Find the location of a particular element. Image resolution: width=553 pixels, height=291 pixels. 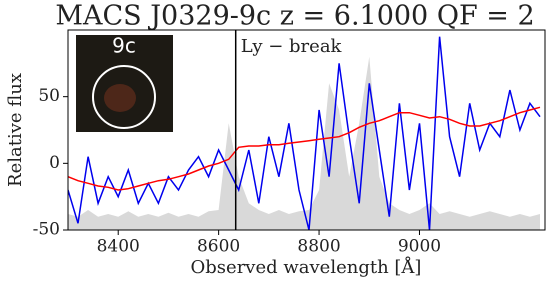

y-tick-label: 0 is located at coordinates (54, 163).